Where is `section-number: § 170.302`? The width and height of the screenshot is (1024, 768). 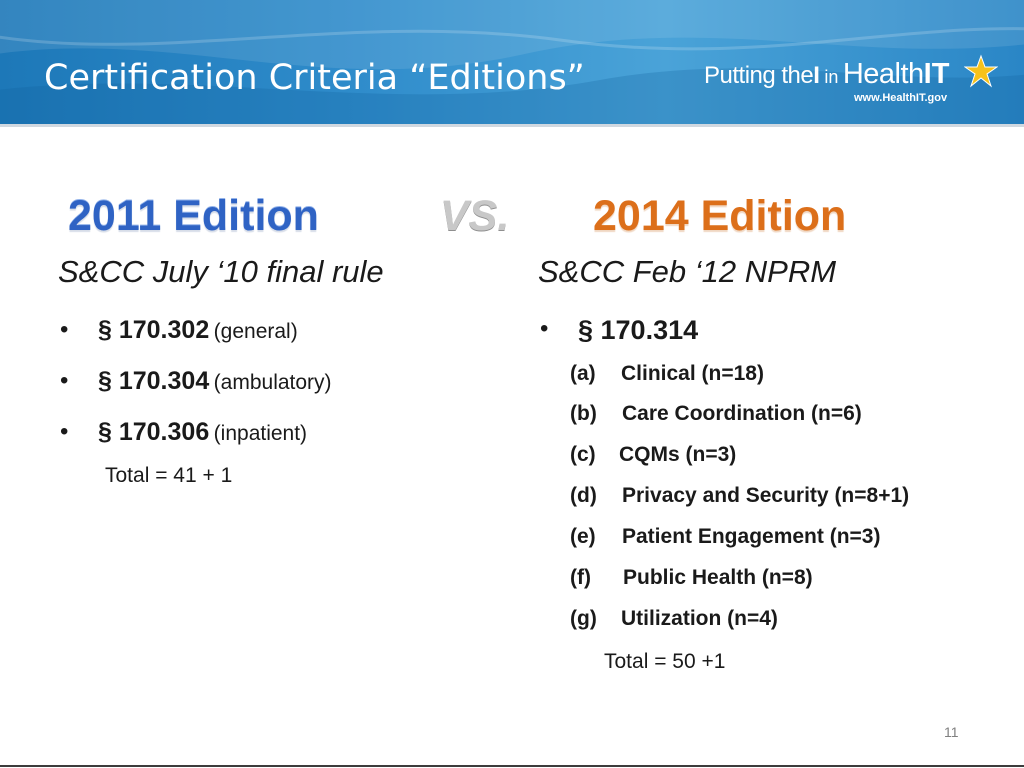
section-number: § 170.302 is located at coordinates (154, 330).